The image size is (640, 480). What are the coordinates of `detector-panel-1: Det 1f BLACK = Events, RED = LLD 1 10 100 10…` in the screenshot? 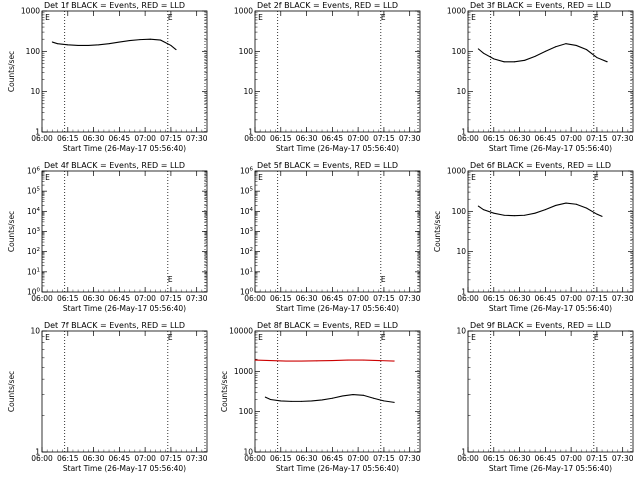 It's located at (106, 80).